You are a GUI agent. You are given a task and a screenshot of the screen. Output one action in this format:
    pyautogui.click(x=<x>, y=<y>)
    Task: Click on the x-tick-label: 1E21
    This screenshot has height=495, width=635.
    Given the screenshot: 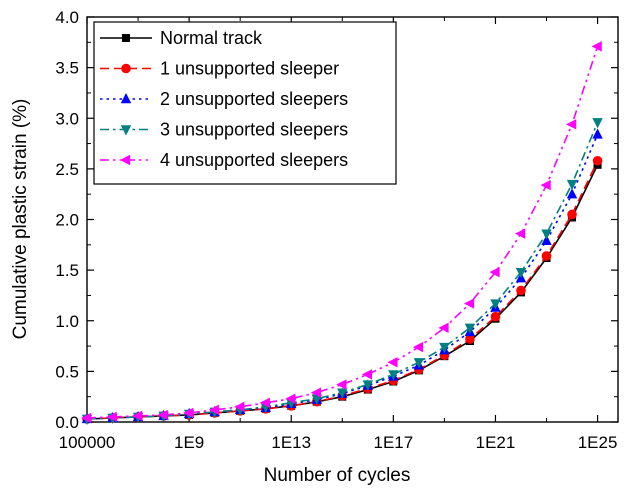 What is the action you would take?
    pyautogui.click(x=496, y=442)
    